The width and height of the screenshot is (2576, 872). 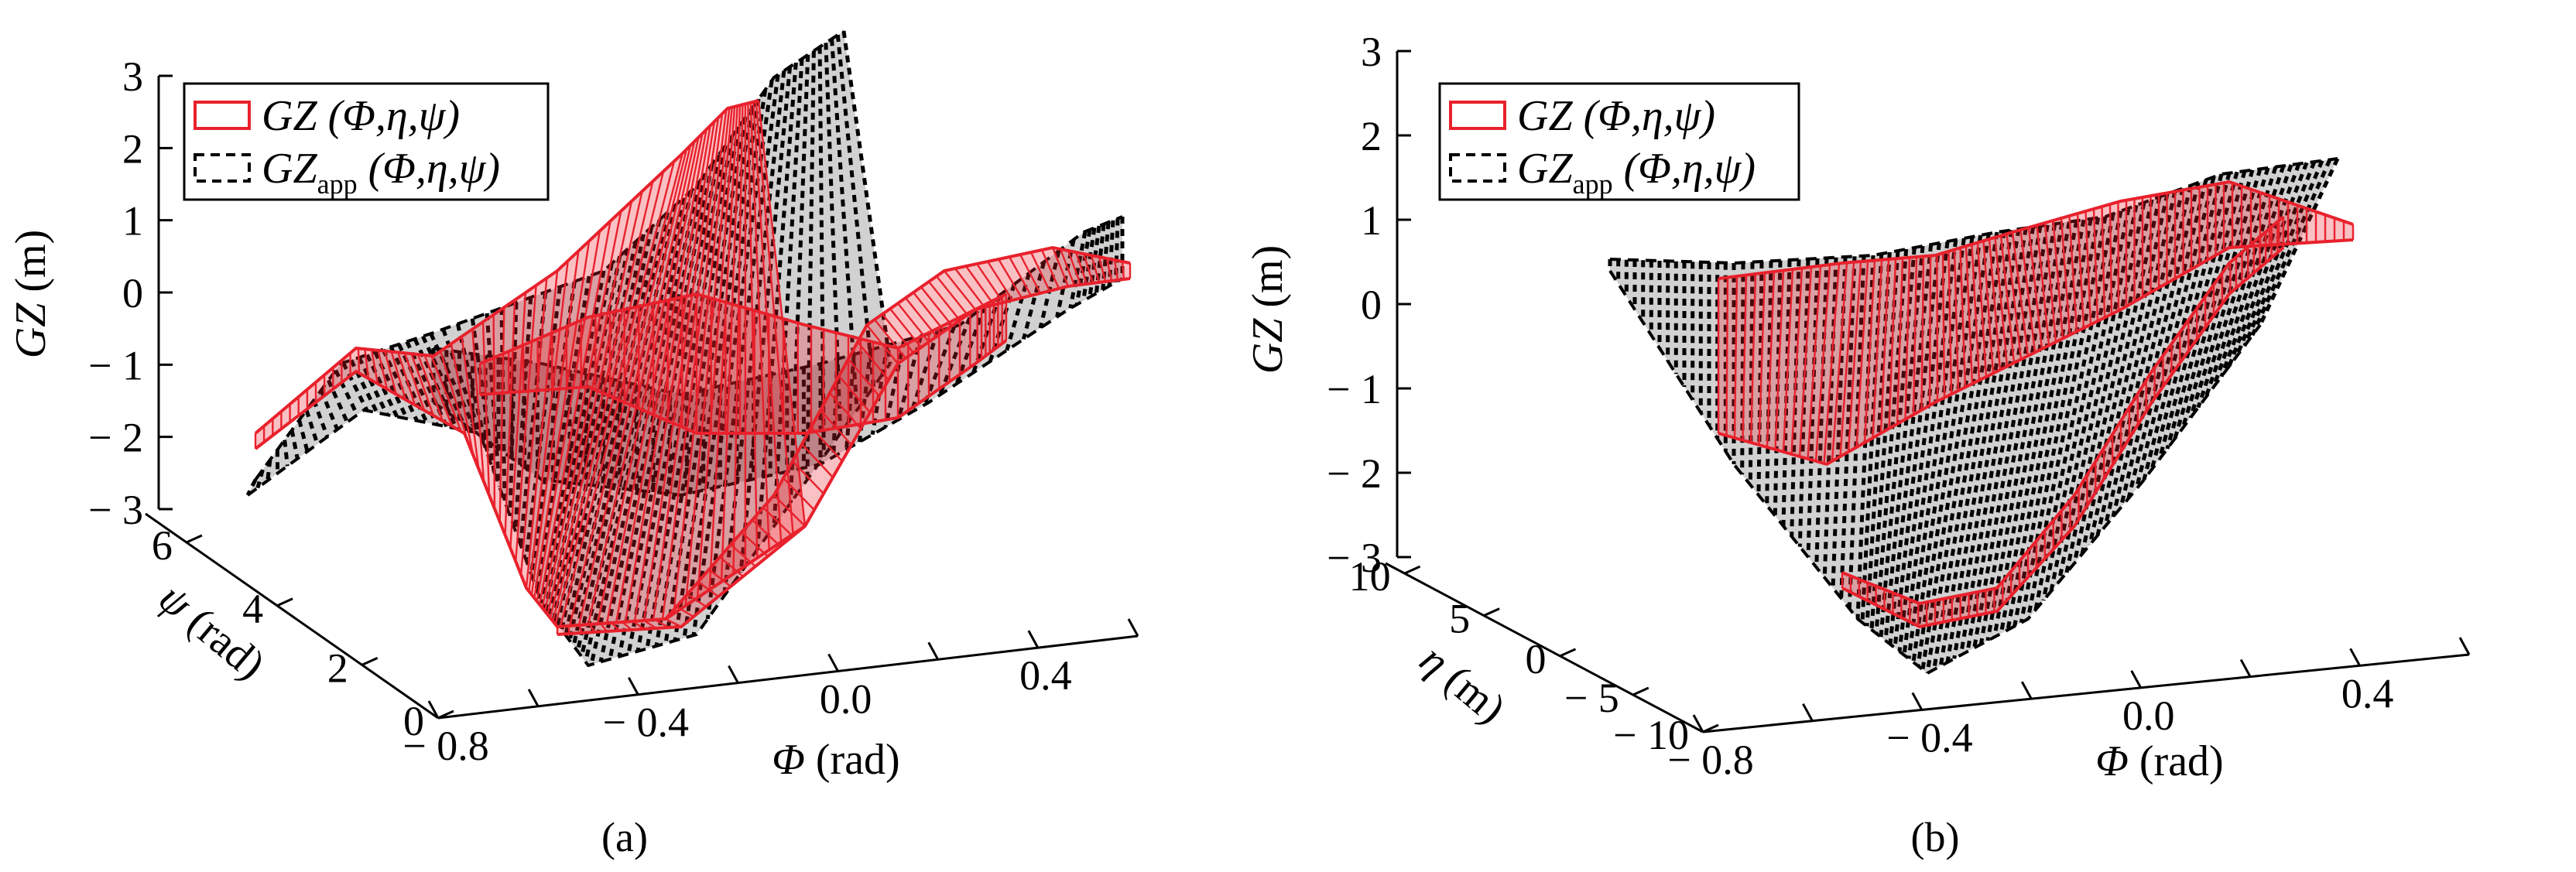 I want to click on y-tick-label: 4, so click(x=252, y=609).